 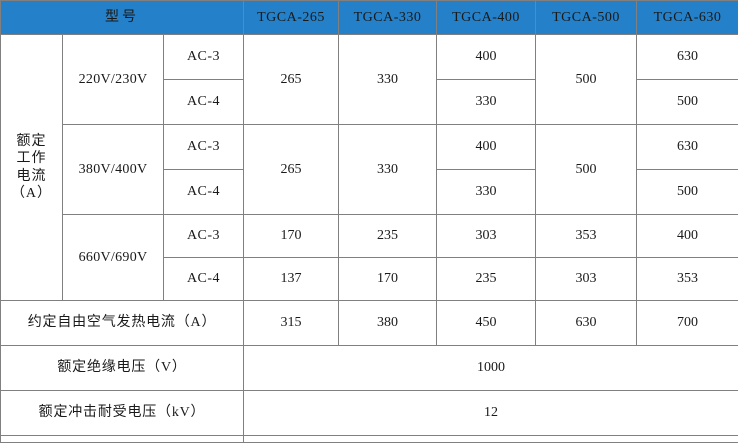 I want to click on summary-label-thermal-current: 约定自由空气发热电流（A）, so click(x=122, y=323).